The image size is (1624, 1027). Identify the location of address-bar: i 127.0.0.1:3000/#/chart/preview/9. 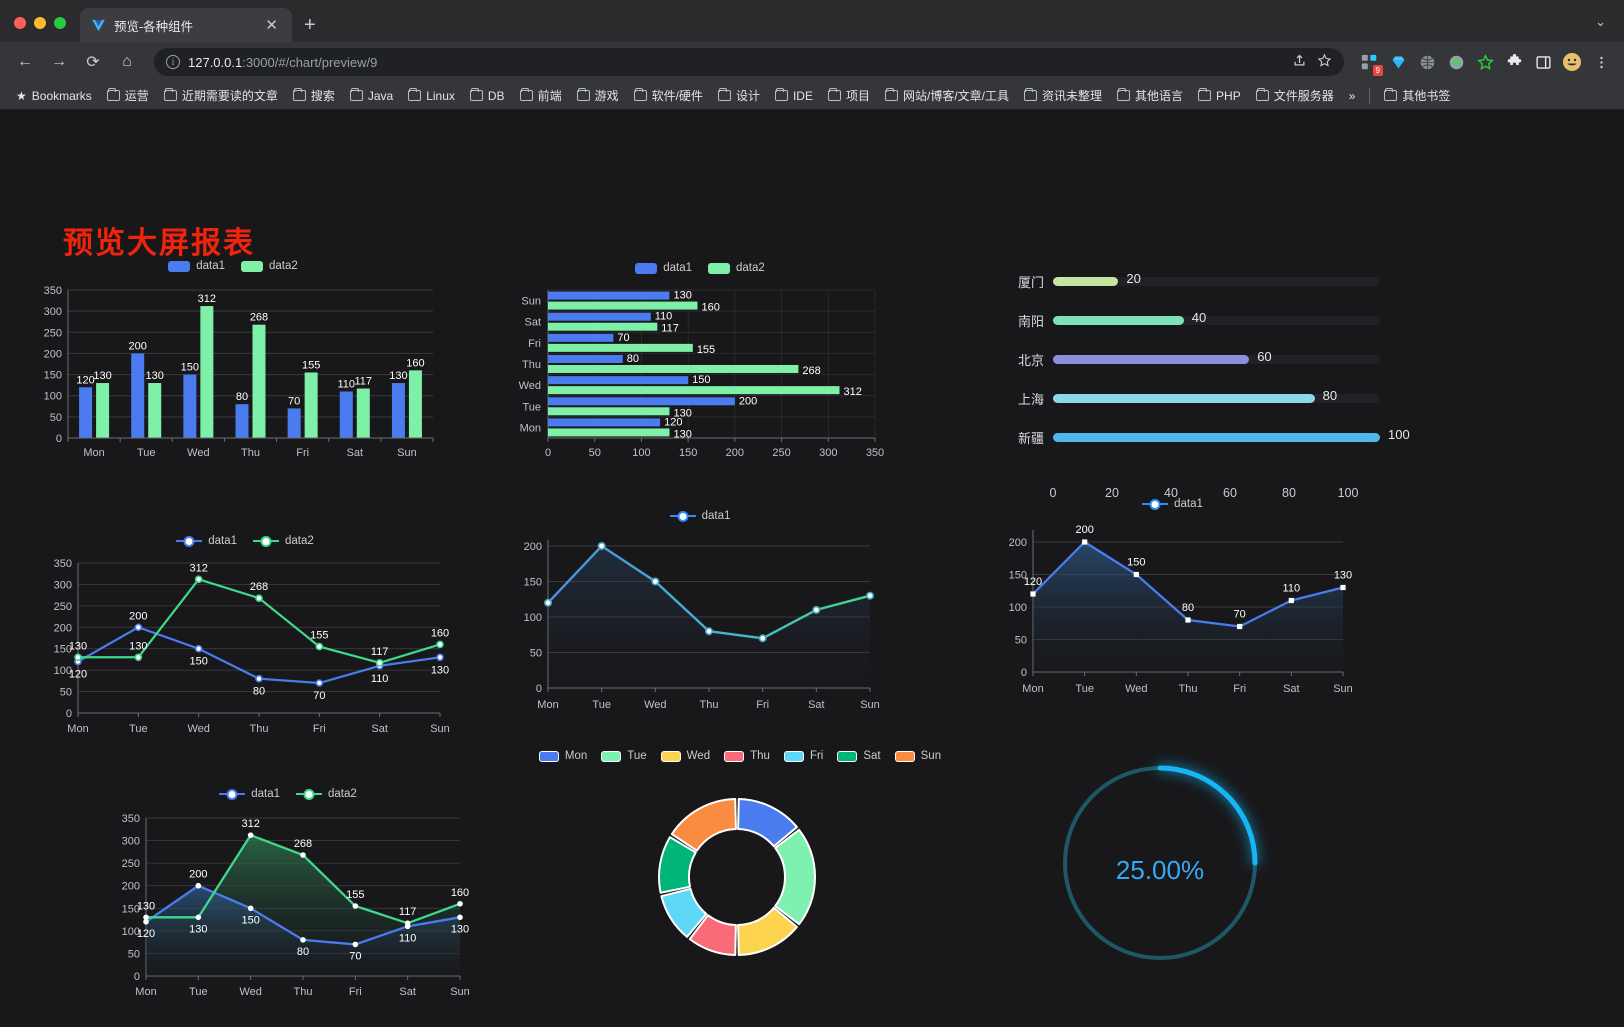
(749, 62).